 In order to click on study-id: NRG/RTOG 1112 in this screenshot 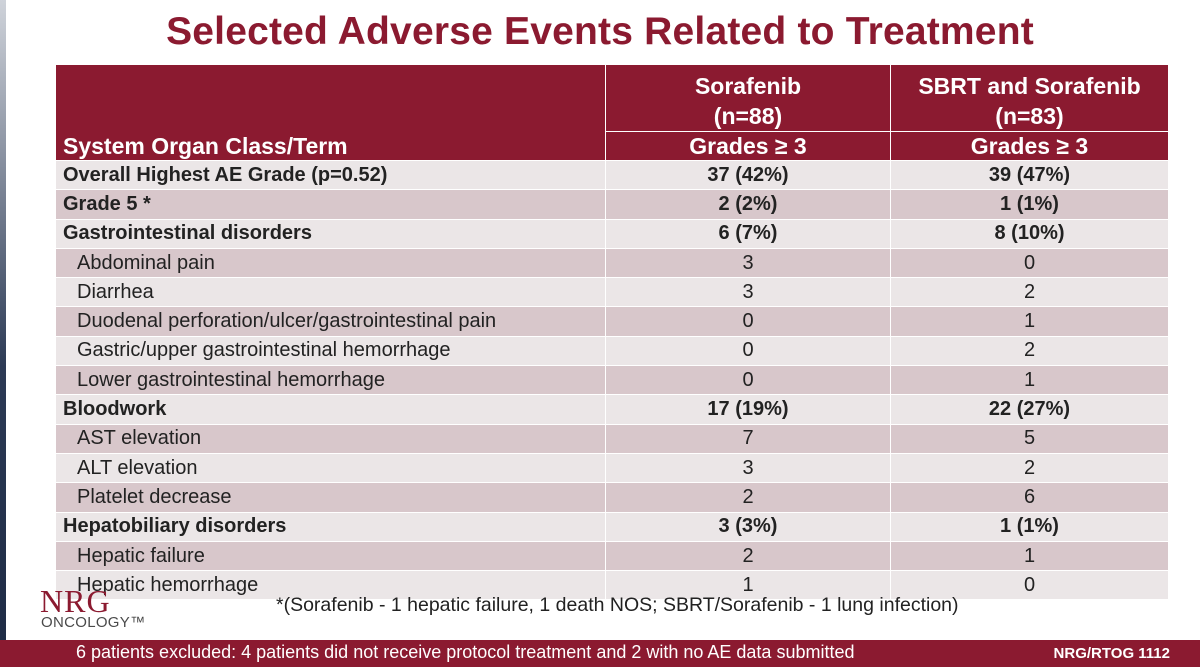, I will do `click(1111, 653)`.